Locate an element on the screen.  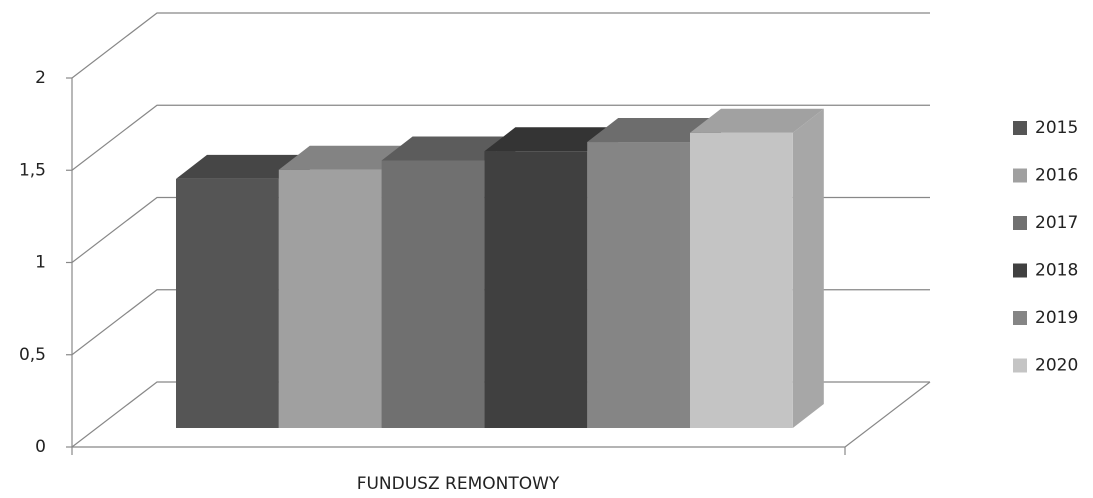
y-tick-label: 0 is located at coordinates (40, 447).